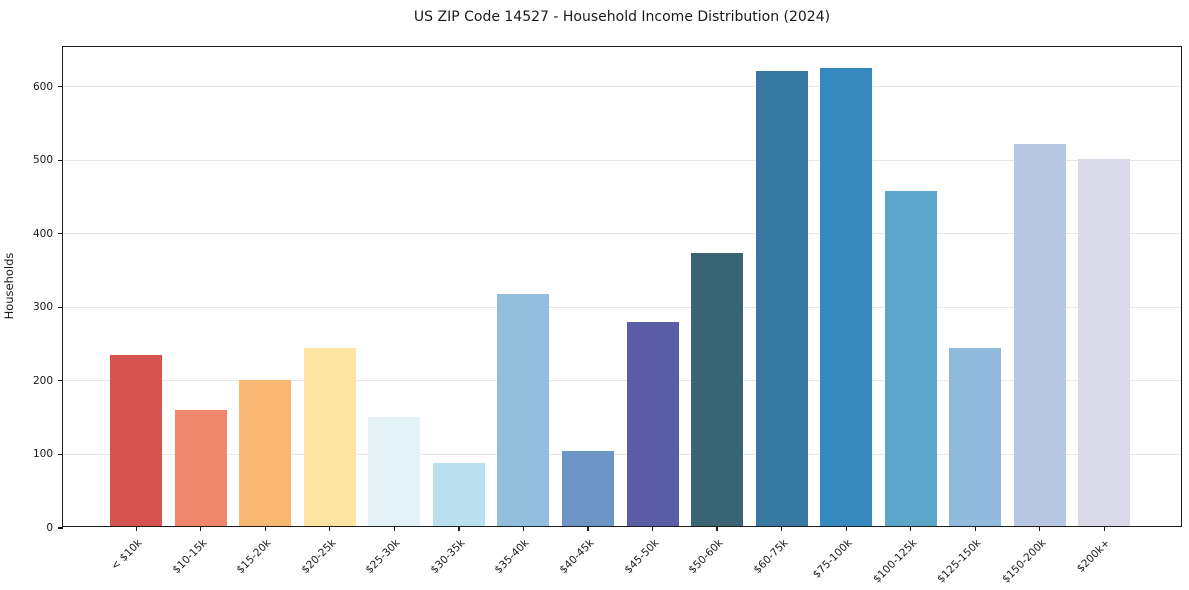  Describe the element at coordinates (1104, 342) in the screenshot. I see `bar-$200k+` at that location.